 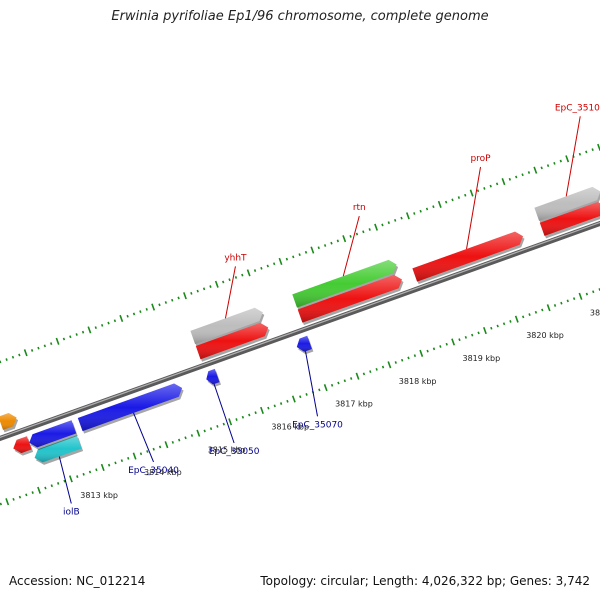 I want to click on scale-label: 3816 kbp, so click(x=290, y=426).